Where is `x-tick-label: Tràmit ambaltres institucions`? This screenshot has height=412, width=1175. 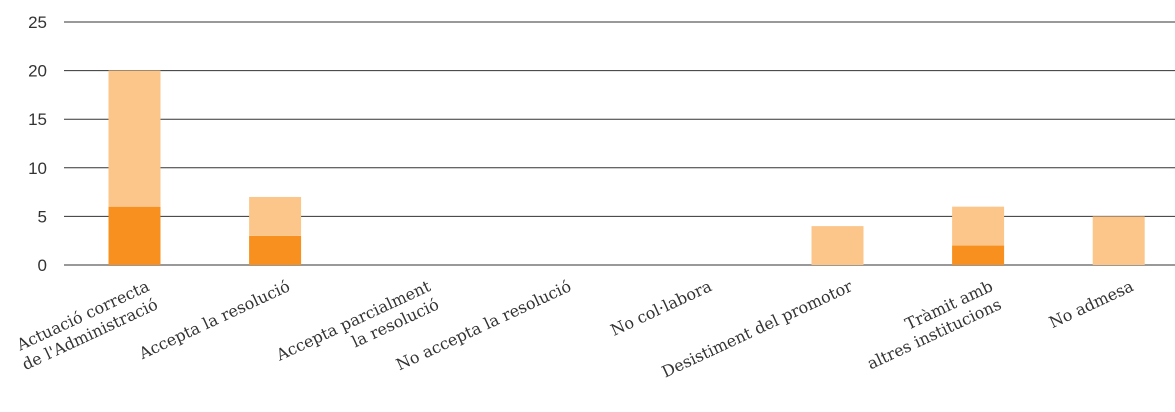
x-tick-label: Tràmit ambaltres institucions is located at coordinates (930, 324).